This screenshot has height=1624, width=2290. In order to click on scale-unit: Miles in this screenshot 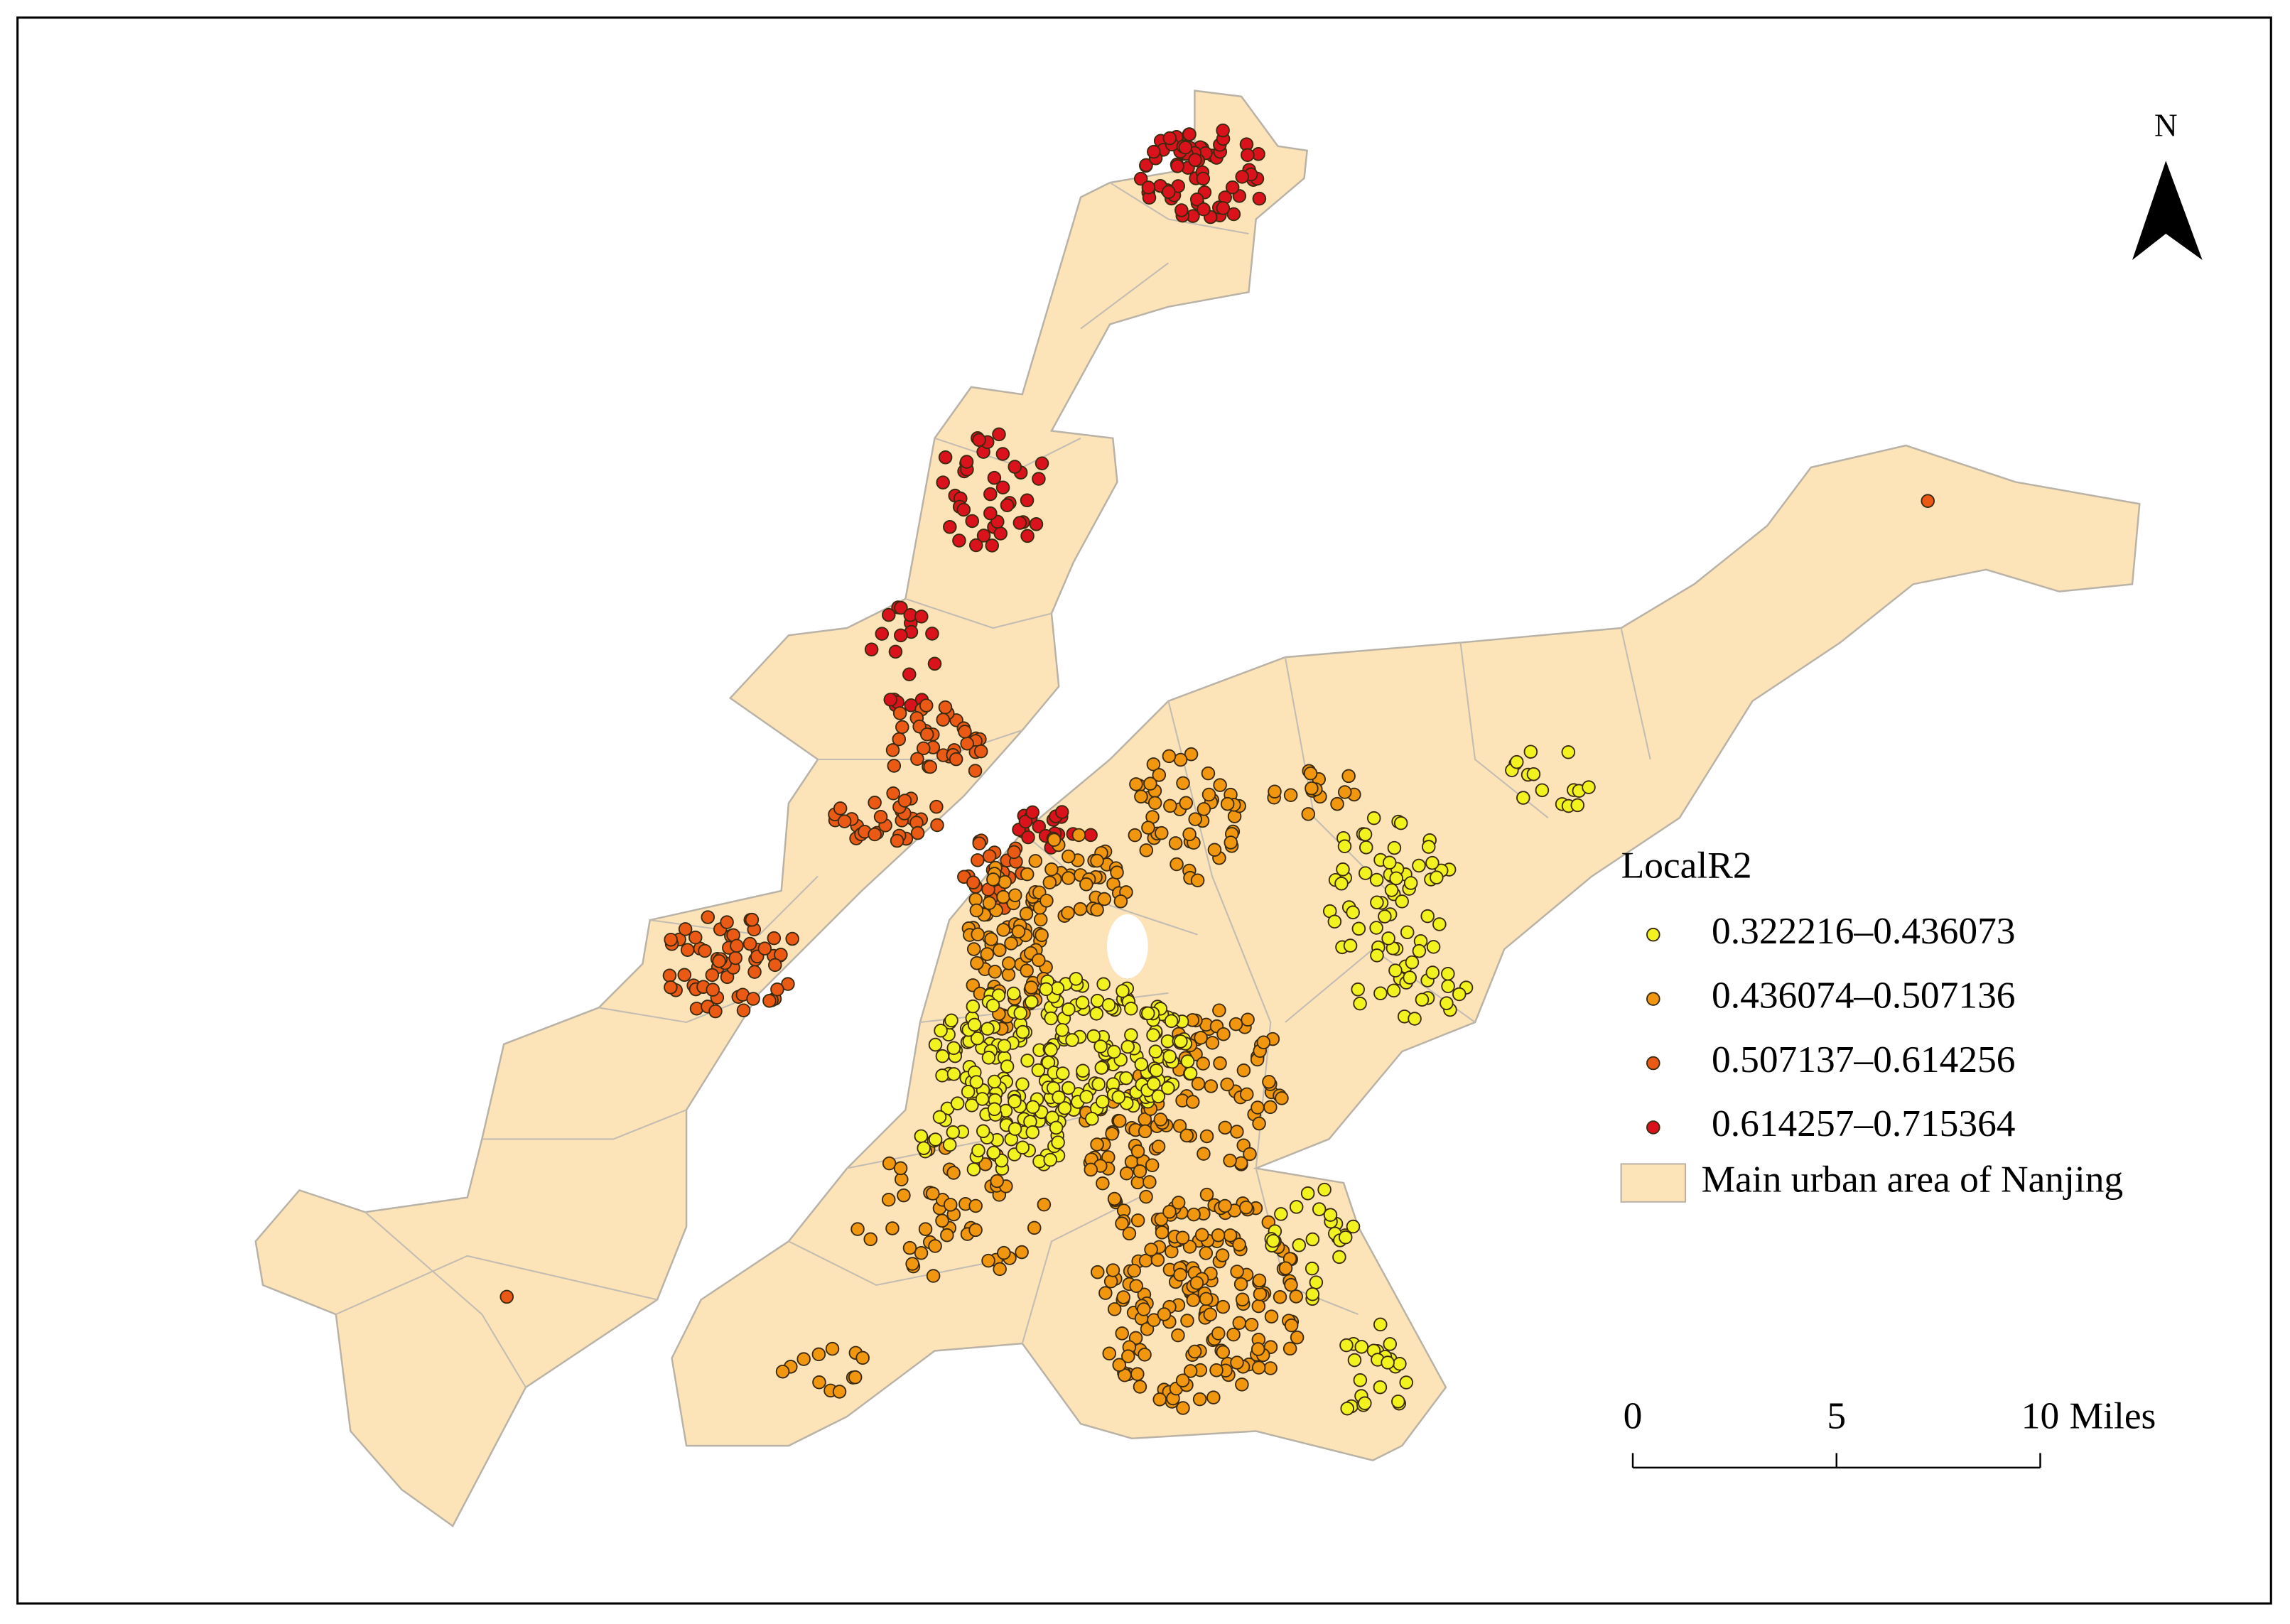, I will do `click(2113, 1415)`.